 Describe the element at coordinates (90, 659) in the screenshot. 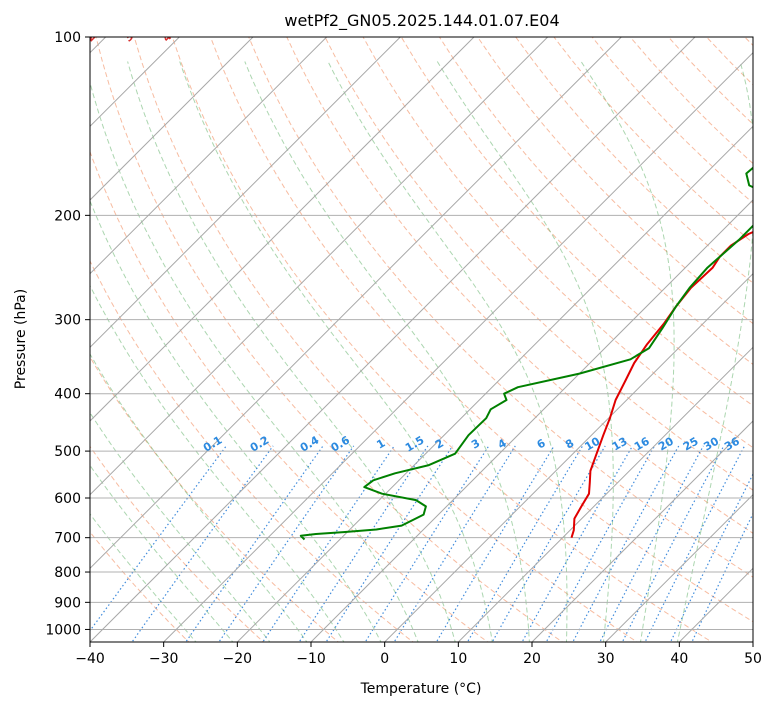

I see `x-tick-label: −40` at that location.